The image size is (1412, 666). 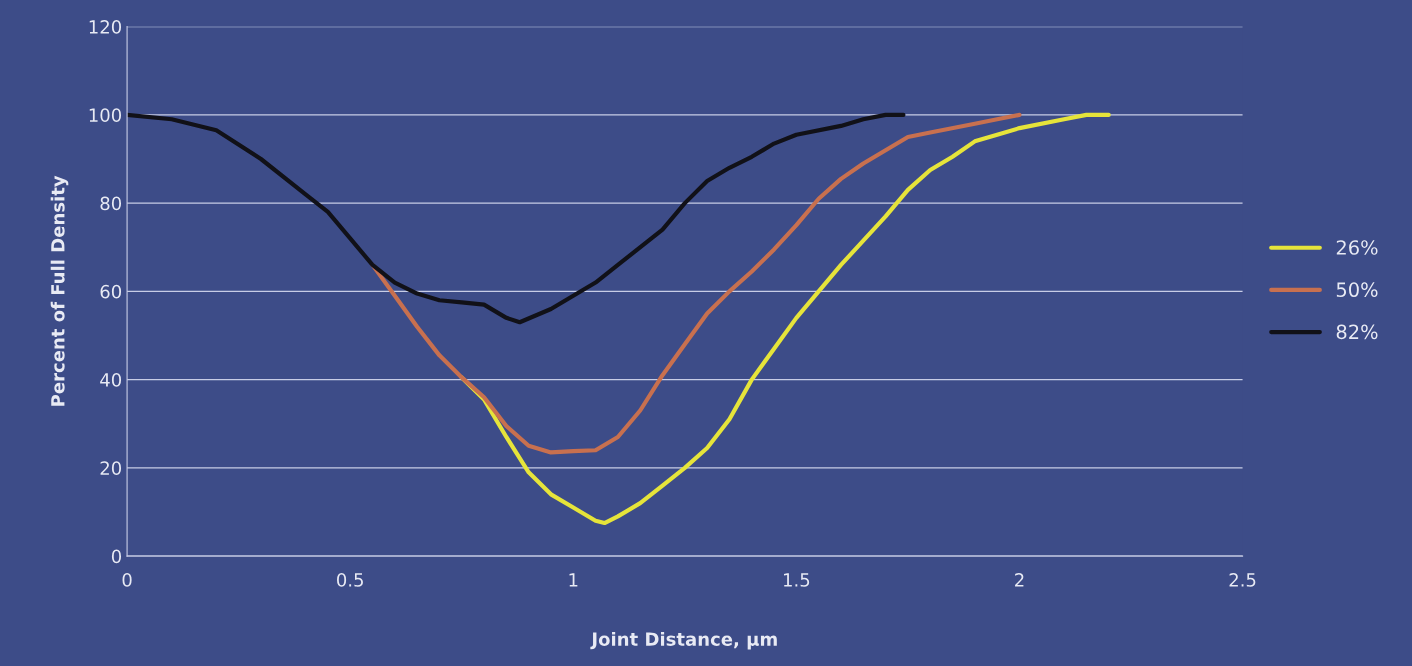 I want to click on legend-label: 82%, so click(x=1357, y=332).